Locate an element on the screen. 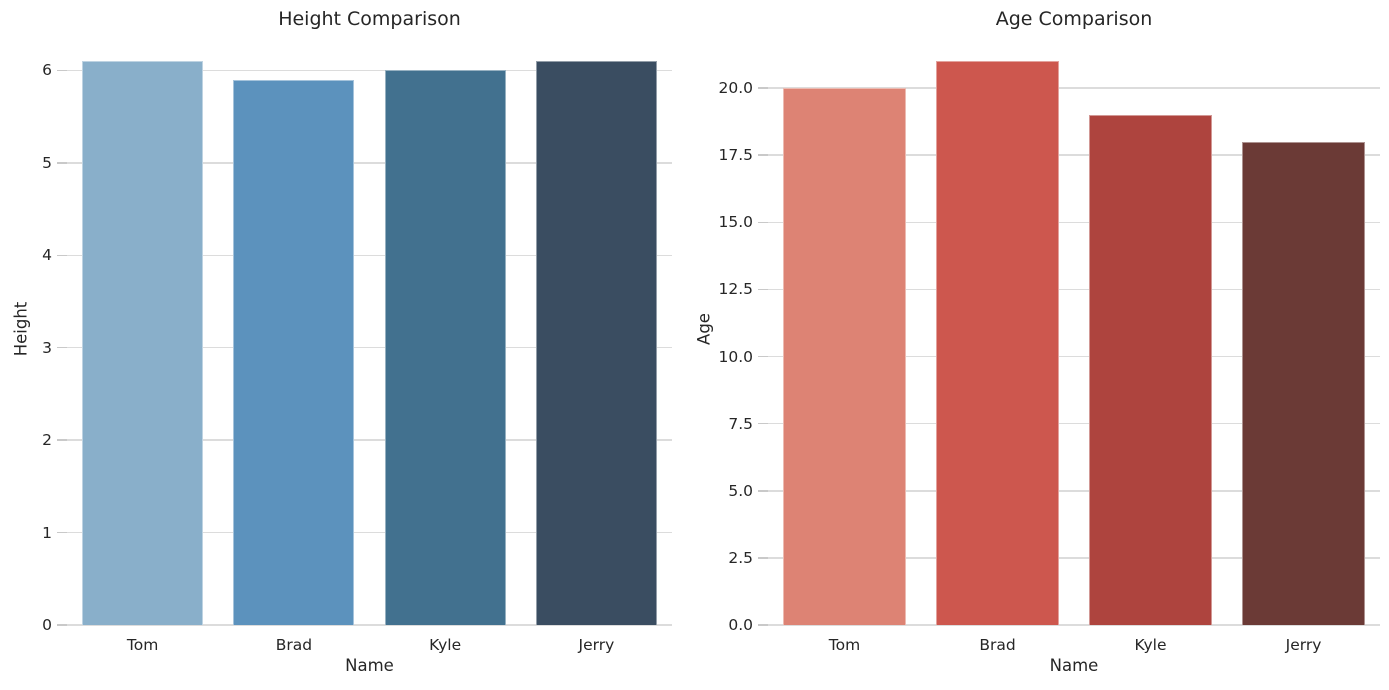 This screenshot has height=690, width=1389. height-chart-title: Height Comparison is located at coordinates (369, 19).